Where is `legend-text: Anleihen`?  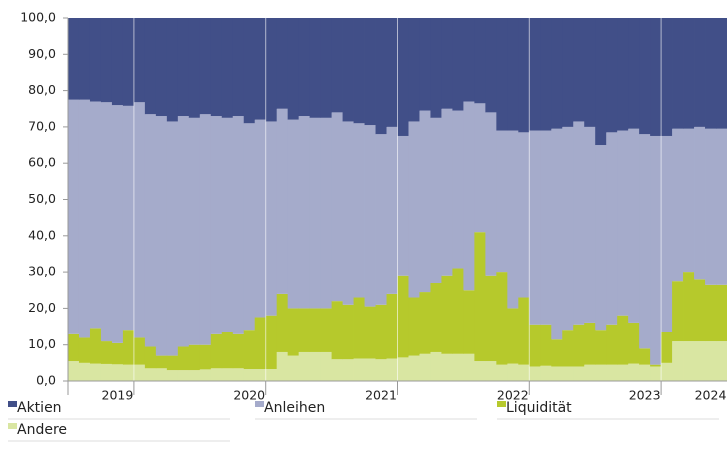 legend-text: Anleihen is located at coordinates (294, 408).